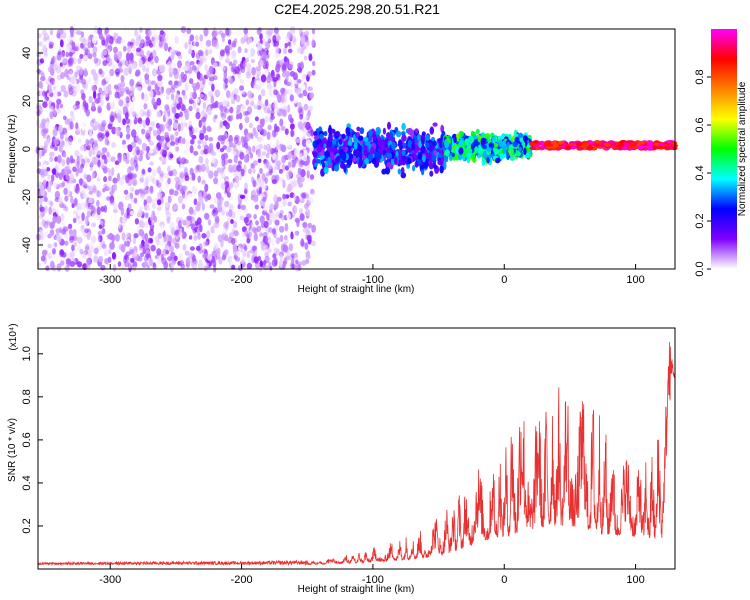 This screenshot has width=750, height=600. I want to click on colorbar-tick-label: 0.0, so click(700, 268).